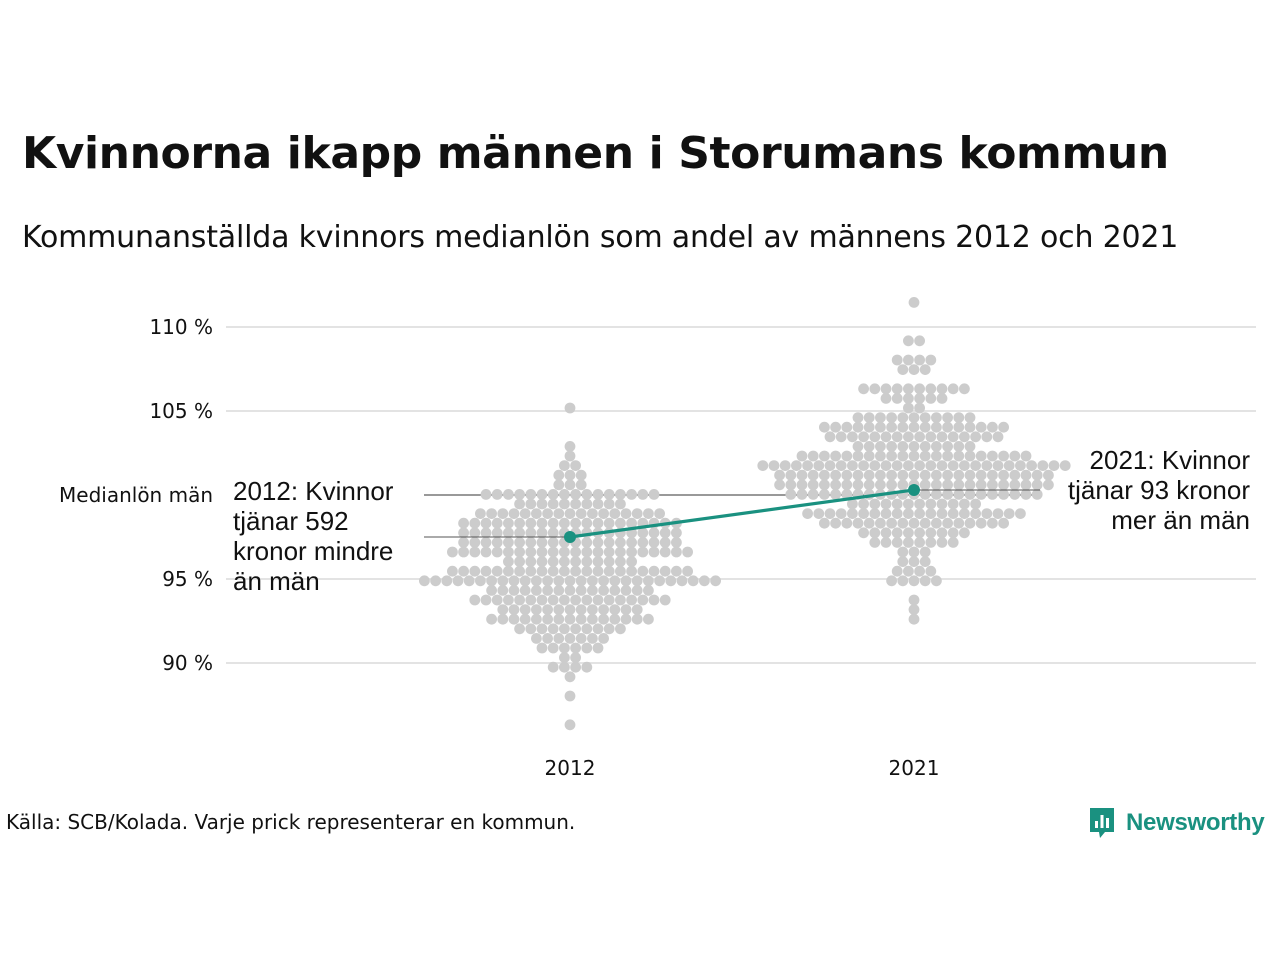  What do you see at coordinates (313, 491) in the screenshot?
I see `annotation-2012-line: 2012: Kvinnor` at bounding box center [313, 491].